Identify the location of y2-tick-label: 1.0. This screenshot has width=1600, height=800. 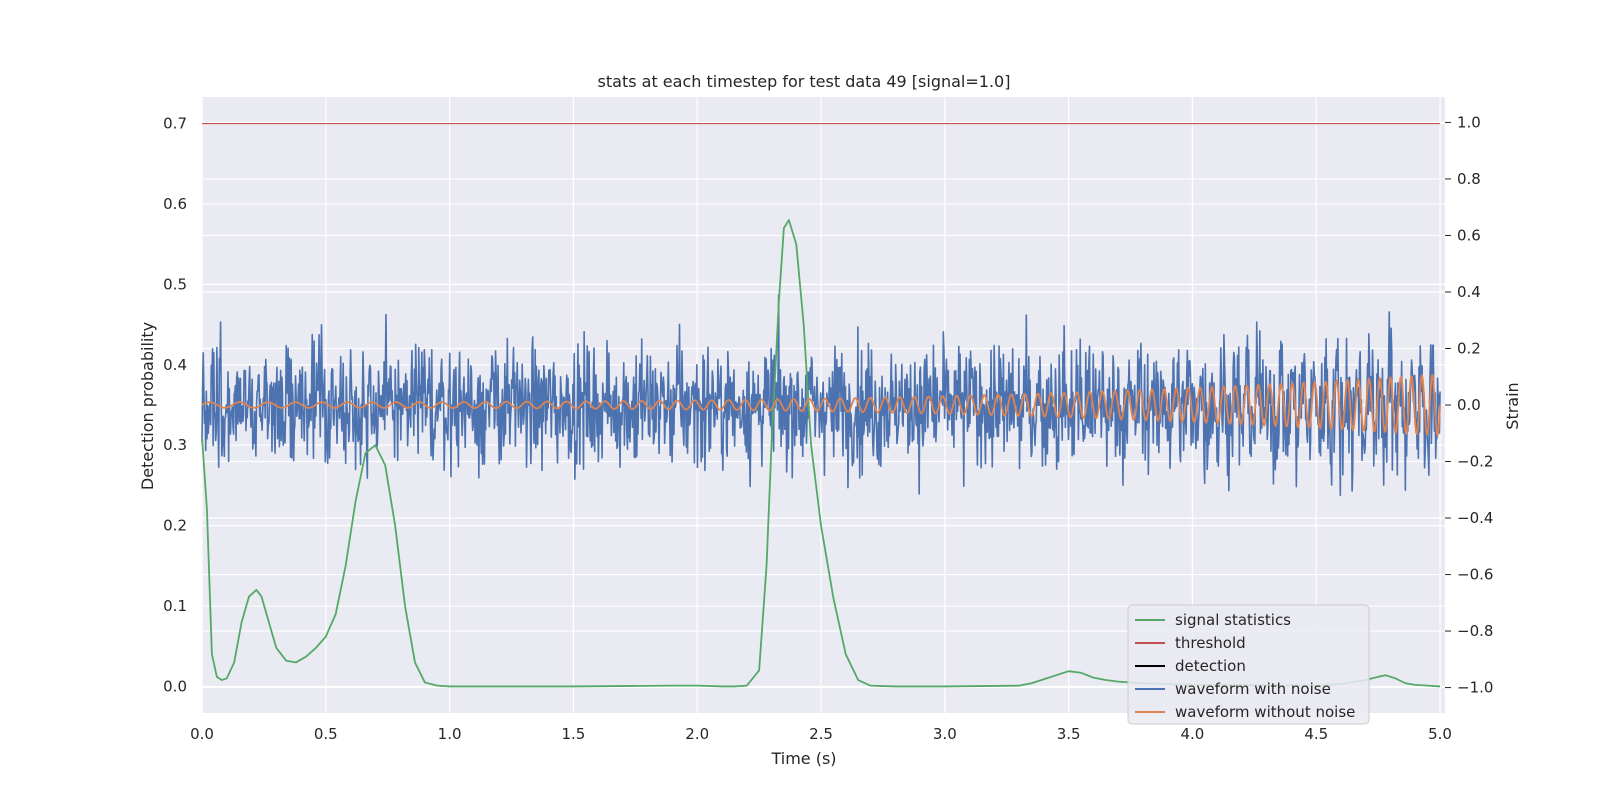
(1469, 122).